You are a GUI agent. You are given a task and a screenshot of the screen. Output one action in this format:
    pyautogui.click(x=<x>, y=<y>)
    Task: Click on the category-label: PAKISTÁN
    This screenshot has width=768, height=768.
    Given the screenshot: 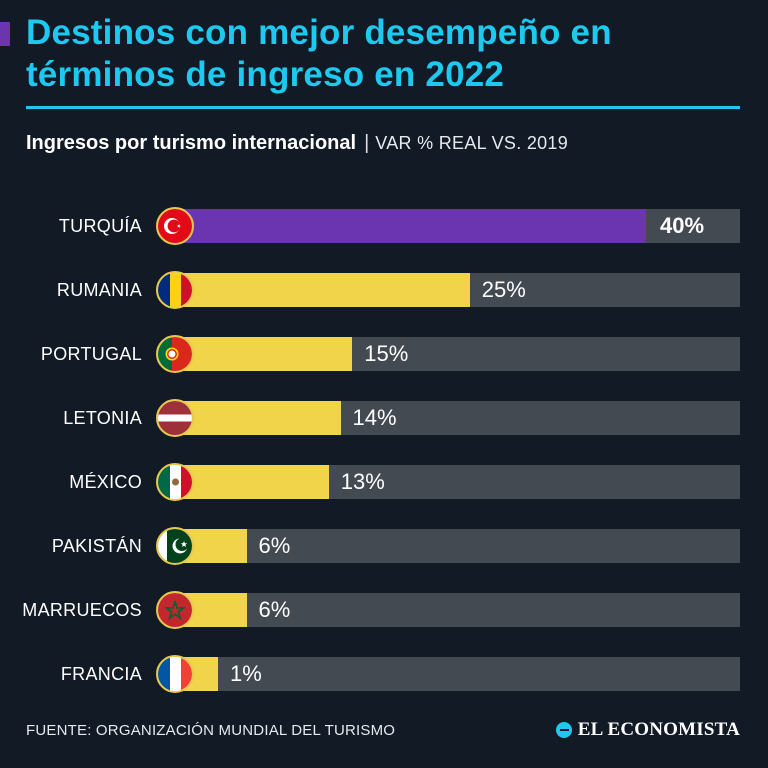 What is the action you would take?
    pyautogui.click(x=96, y=546)
    